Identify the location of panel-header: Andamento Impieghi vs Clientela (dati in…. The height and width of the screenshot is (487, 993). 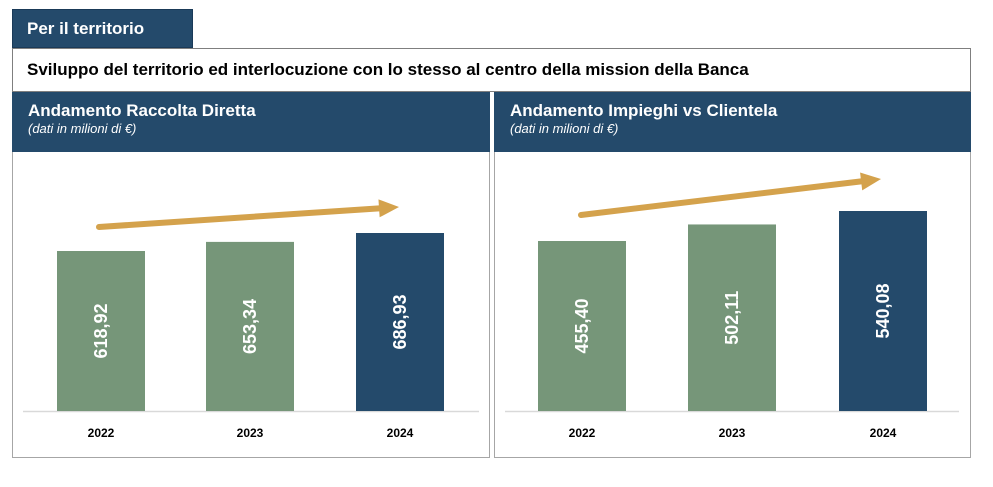
(732, 122).